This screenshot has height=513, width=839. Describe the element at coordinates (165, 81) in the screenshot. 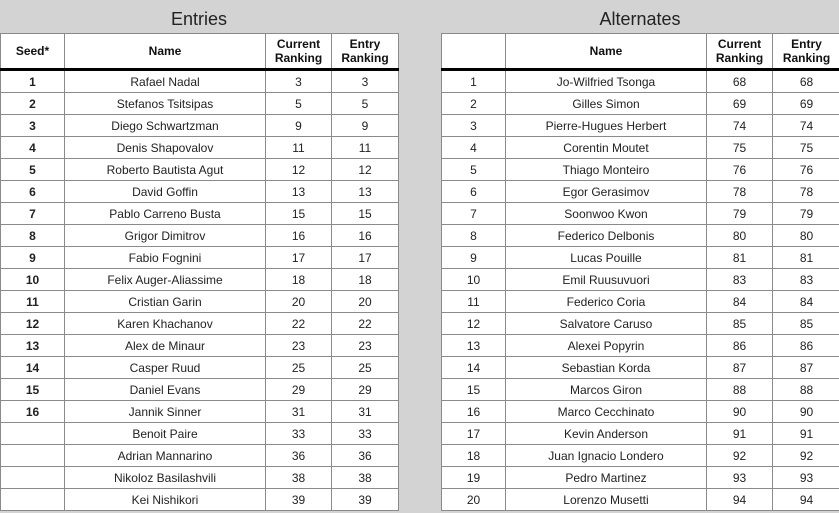

I see `name-cell: Rafael Nadal` at that location.